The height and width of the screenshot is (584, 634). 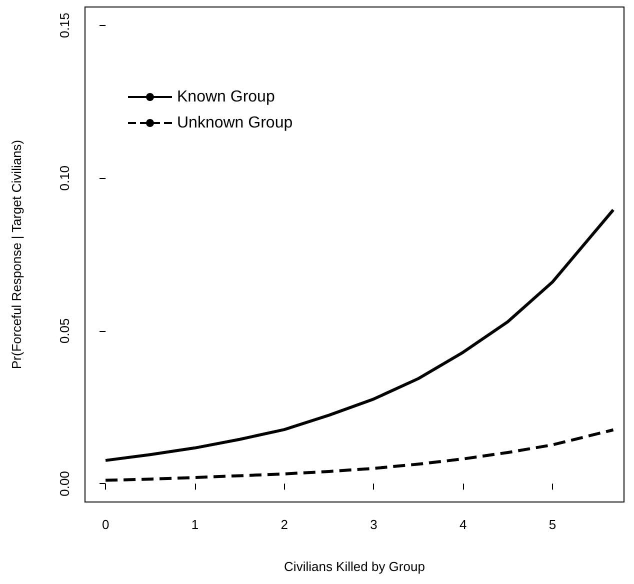 What do you see at coordinates (284, 524) in the screenshot?
I see `x-tick-label: 2` at bounding box center [284, 524].